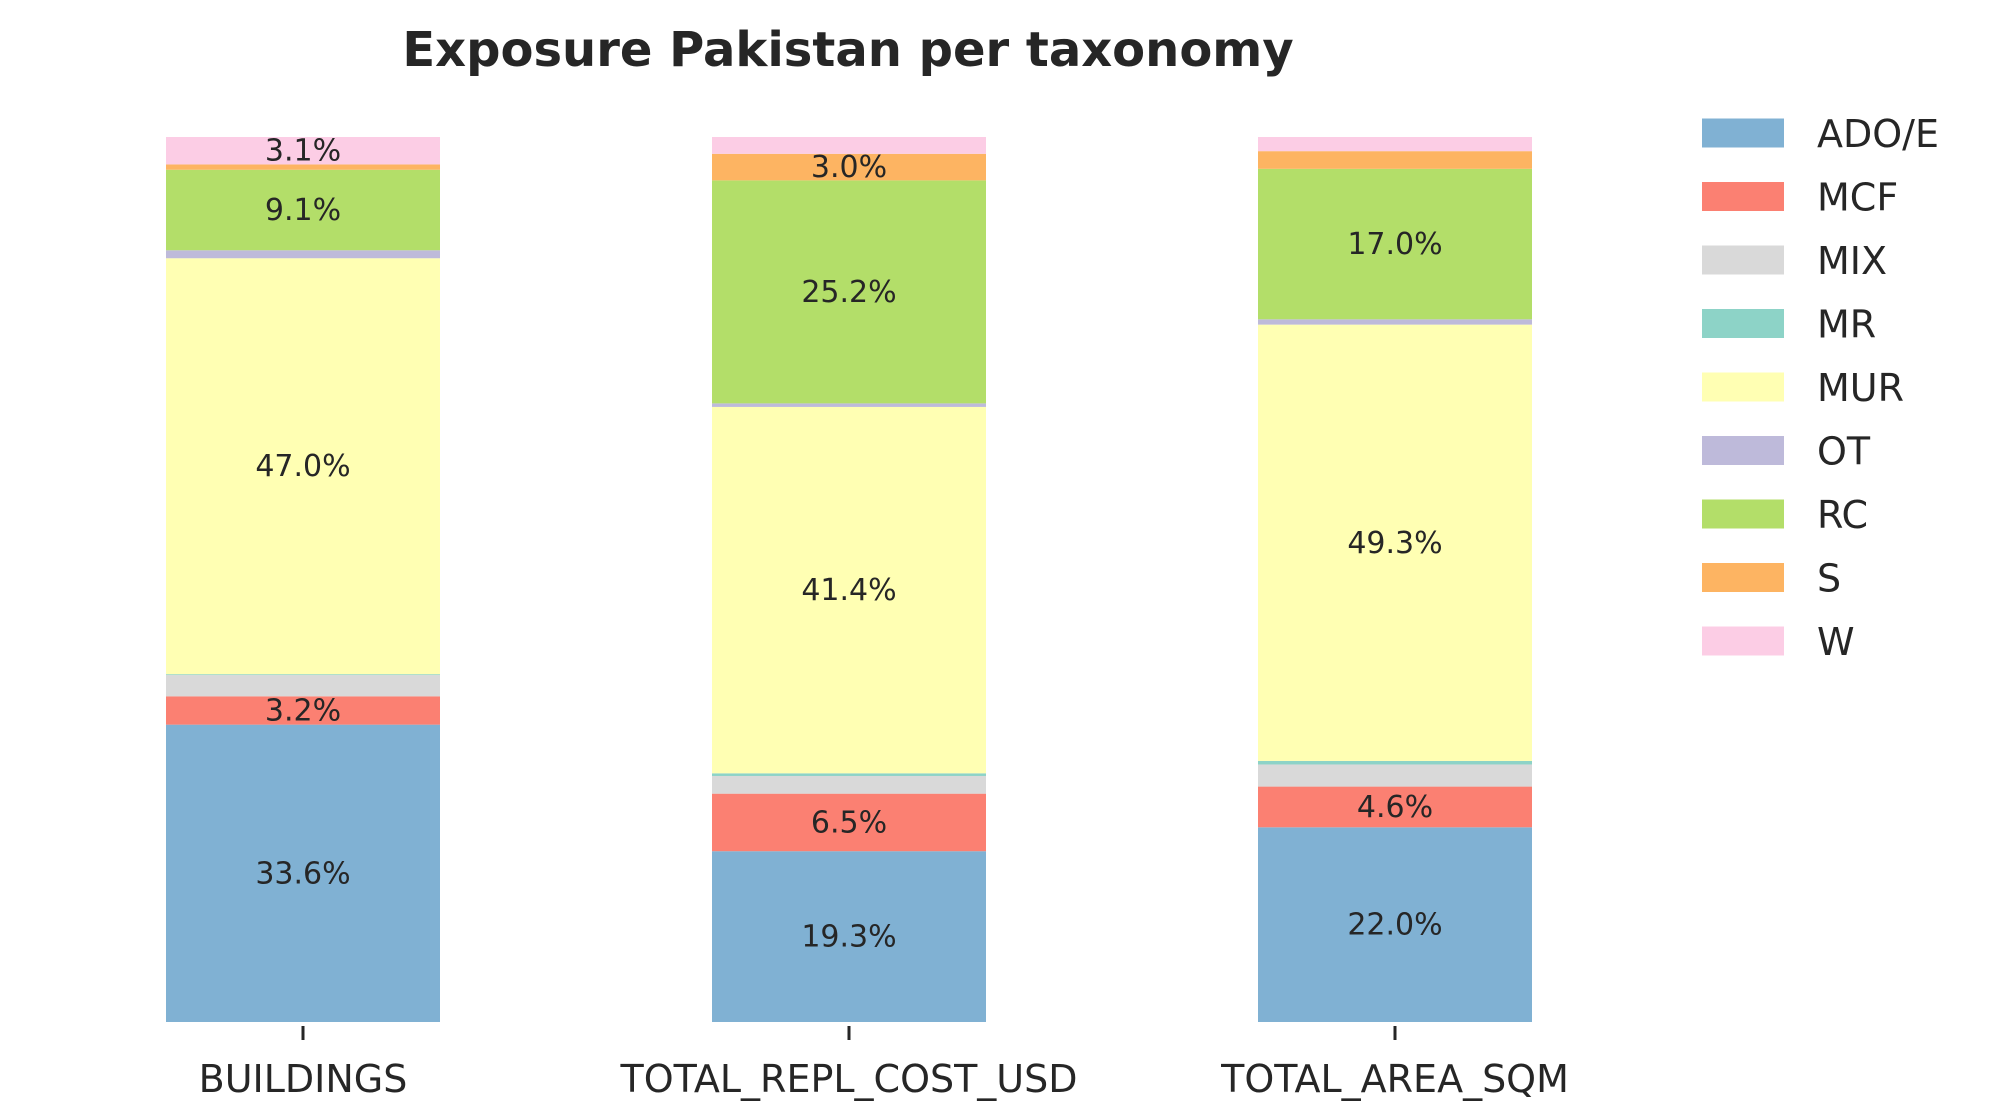 This screenshot has width=1992, height=1118. What do you see at coordinates (1878, 134) in the screenshot?
I see `legend-label-ado-e: ADO/E` at bounding box center [1878, 134].